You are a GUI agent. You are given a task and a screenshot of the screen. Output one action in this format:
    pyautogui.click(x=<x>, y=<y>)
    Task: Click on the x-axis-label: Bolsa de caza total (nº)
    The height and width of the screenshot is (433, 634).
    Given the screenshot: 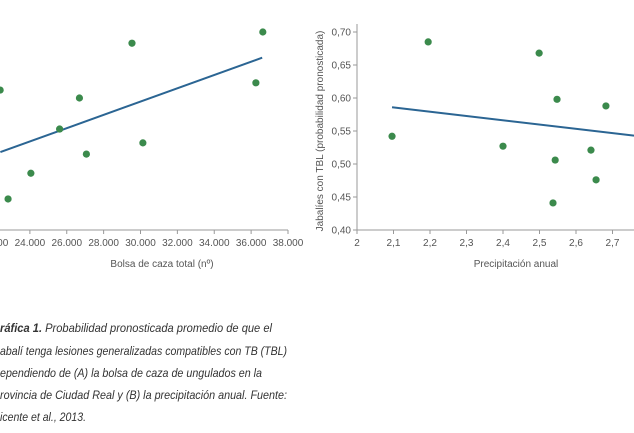 What is the action you would take?
    pyautogui.click(x=161, y=264)
    